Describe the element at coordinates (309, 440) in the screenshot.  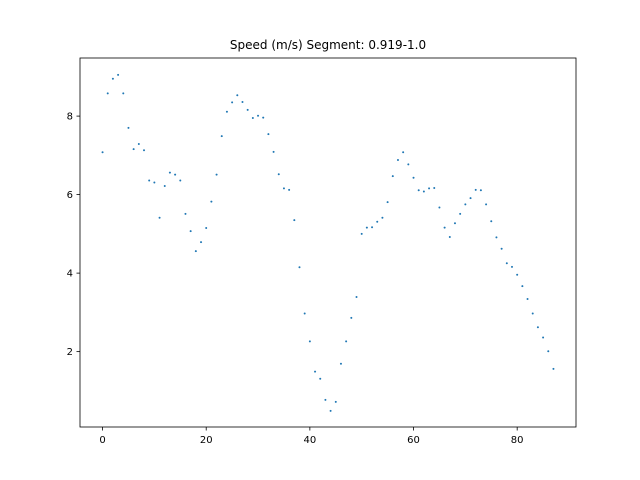
I see `x-tick-label: 40` at that location.